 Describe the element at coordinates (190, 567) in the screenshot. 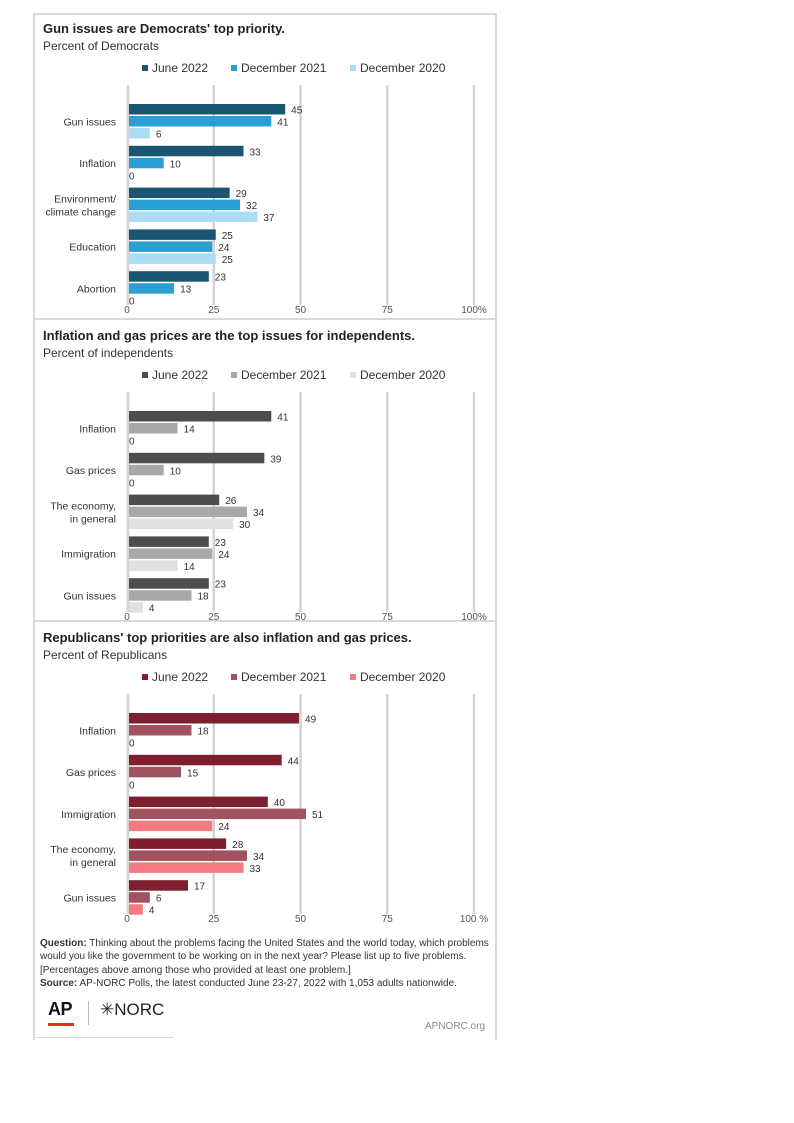

I see `data-label: 14` at that location.